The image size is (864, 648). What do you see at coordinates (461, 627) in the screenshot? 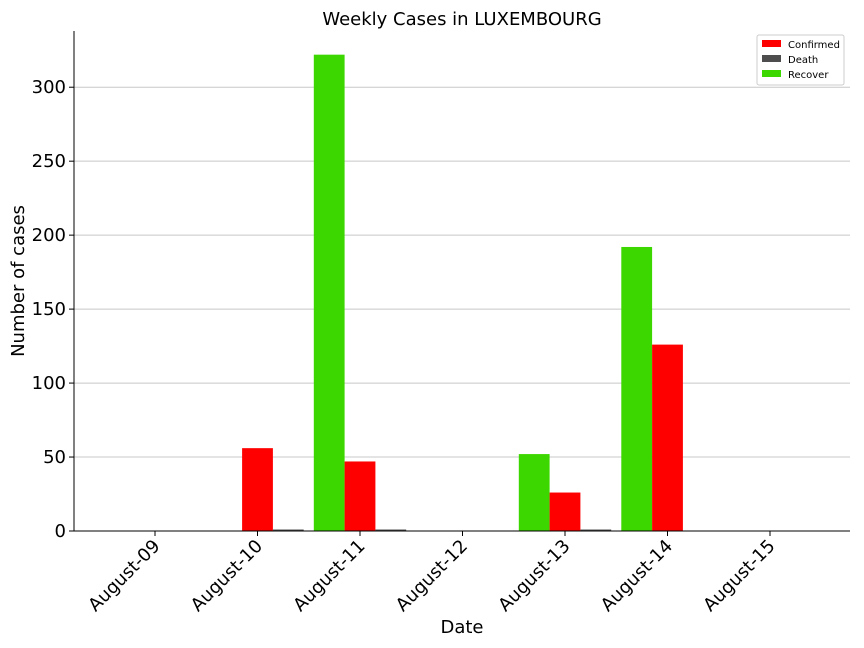
I see `x-axis-label: Date` at bounding box center [461, 627].